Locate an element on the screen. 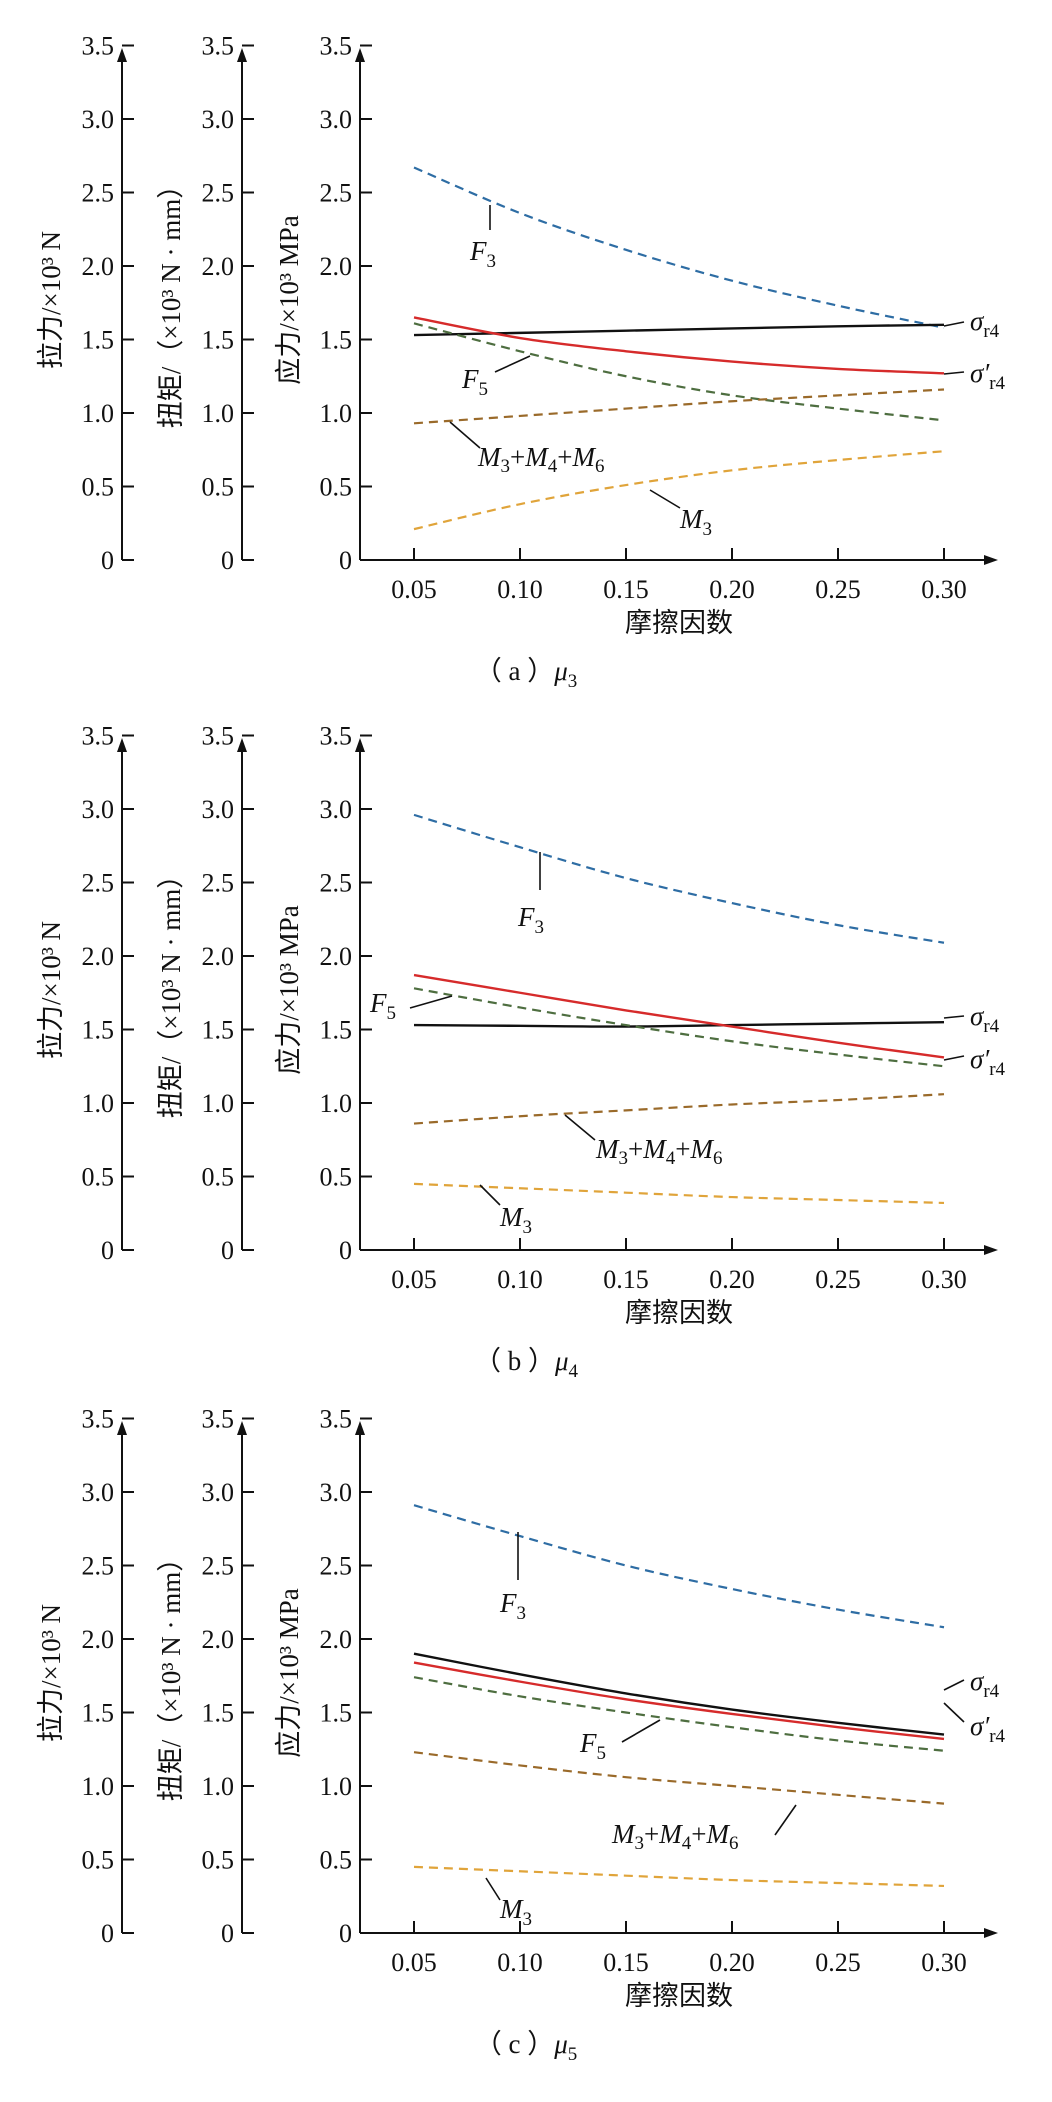 The image size is (1052, 2102). x-tick-label: 0.30 is located at coordinates (944, 589).